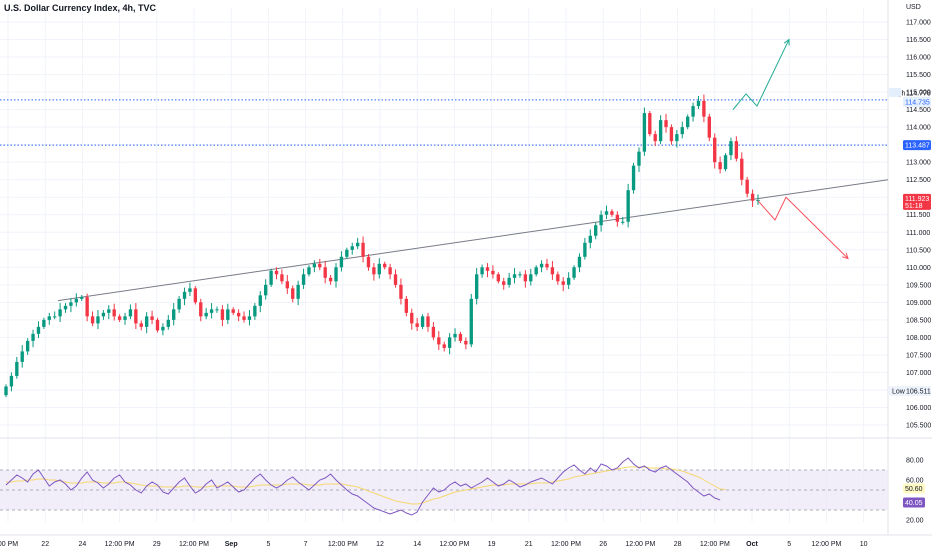 The image size is (932, 550). Describe the element at coordinates (9, 544) in the screenshot. I see `x-tick-label: 00 PM` at that location.